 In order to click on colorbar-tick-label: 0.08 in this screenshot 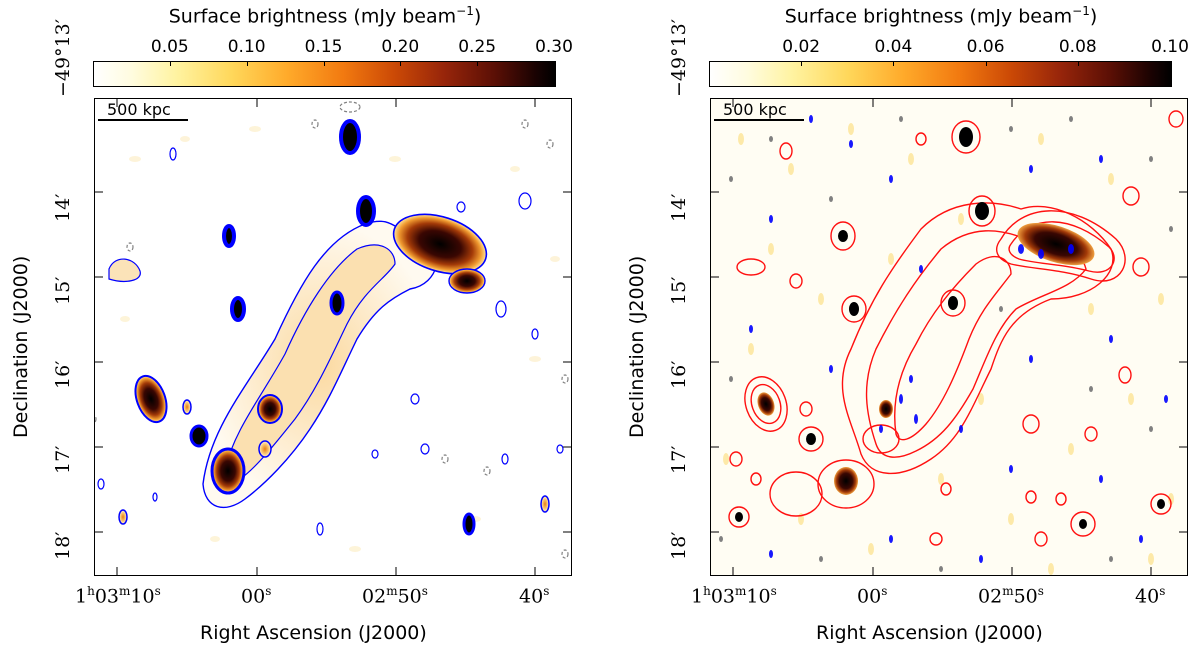, I will do `click(1077, 47)`.